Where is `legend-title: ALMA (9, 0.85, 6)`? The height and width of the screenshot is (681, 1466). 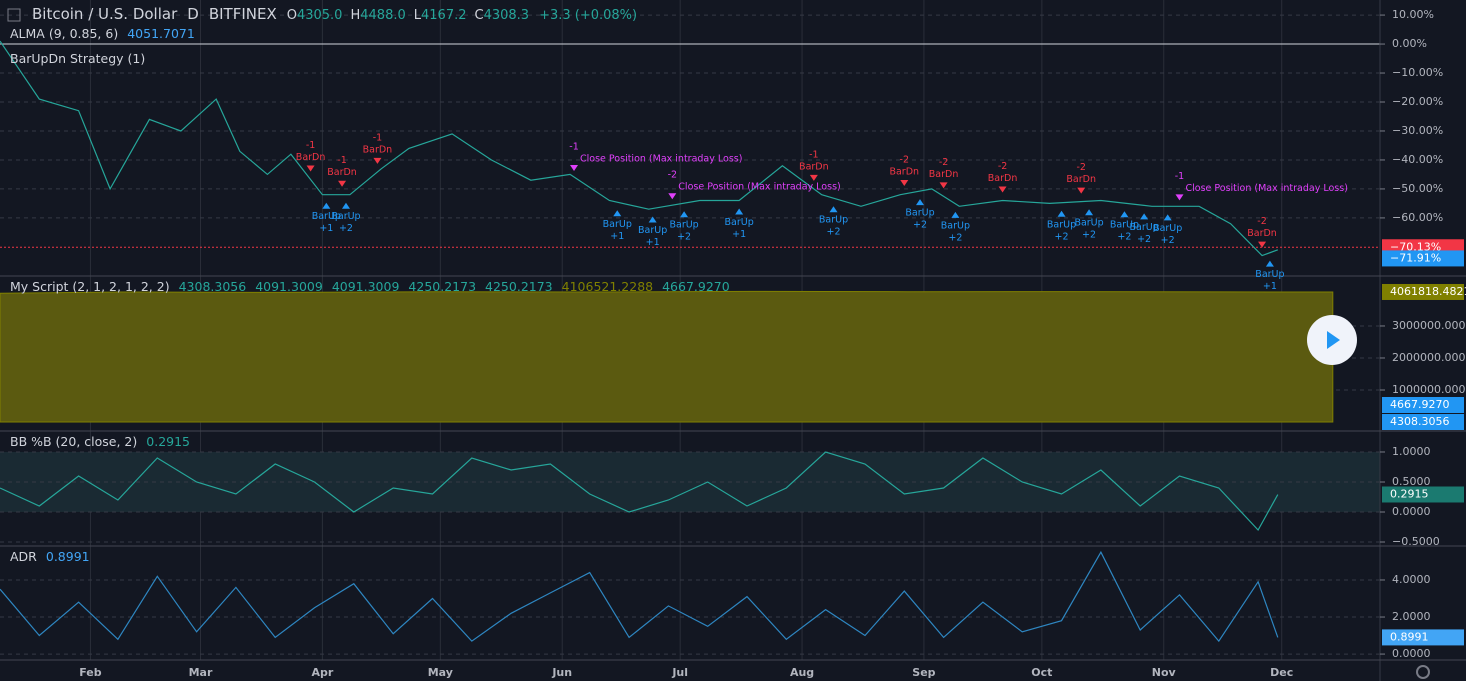
legend-title: ALMA (9, 0.85, 6) is located at coordinates (64, 33).